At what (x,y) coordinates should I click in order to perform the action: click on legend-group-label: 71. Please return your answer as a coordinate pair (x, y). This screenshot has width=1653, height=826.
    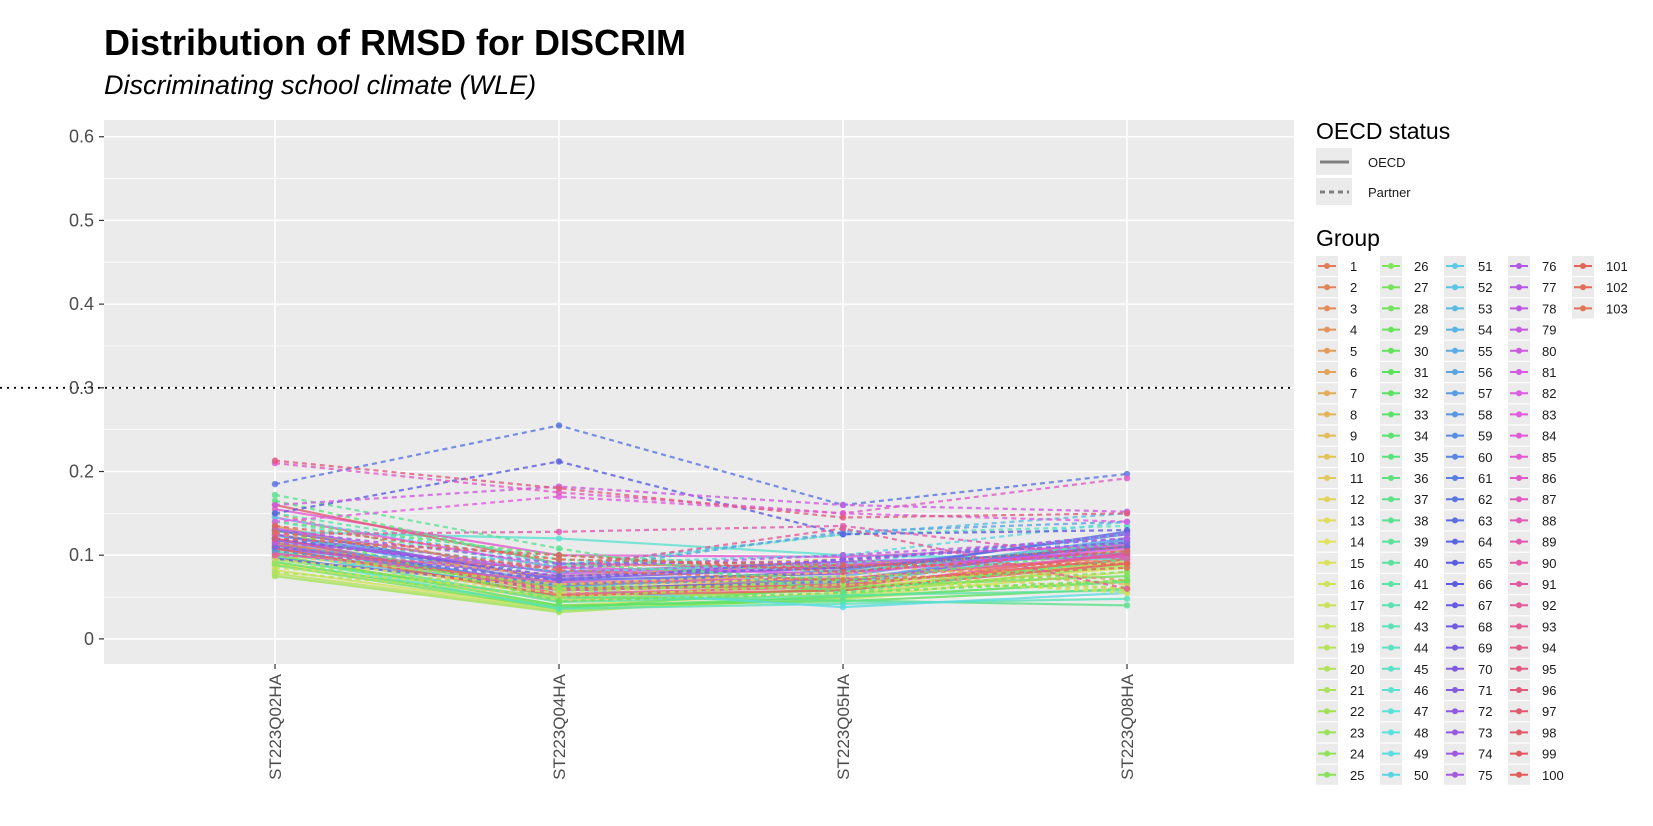
    Looking at the image, I should click on (1485, 690).